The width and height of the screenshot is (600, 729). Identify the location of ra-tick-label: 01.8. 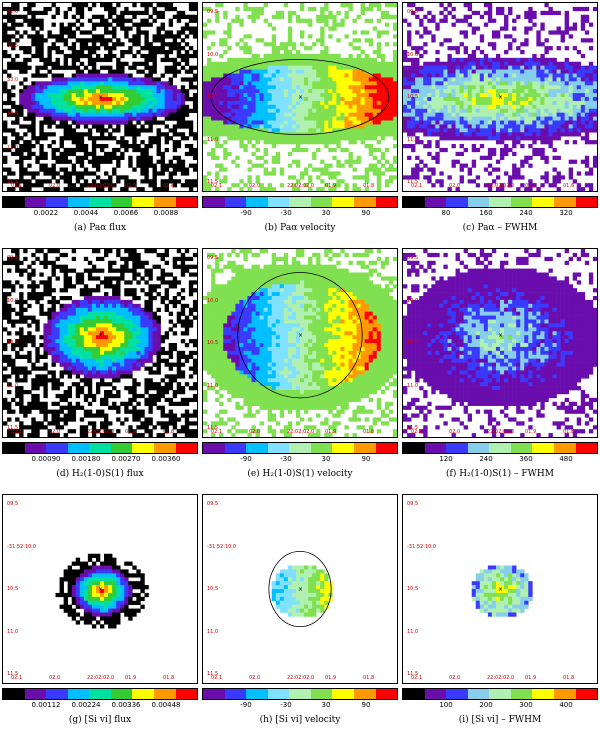
(369, 186).